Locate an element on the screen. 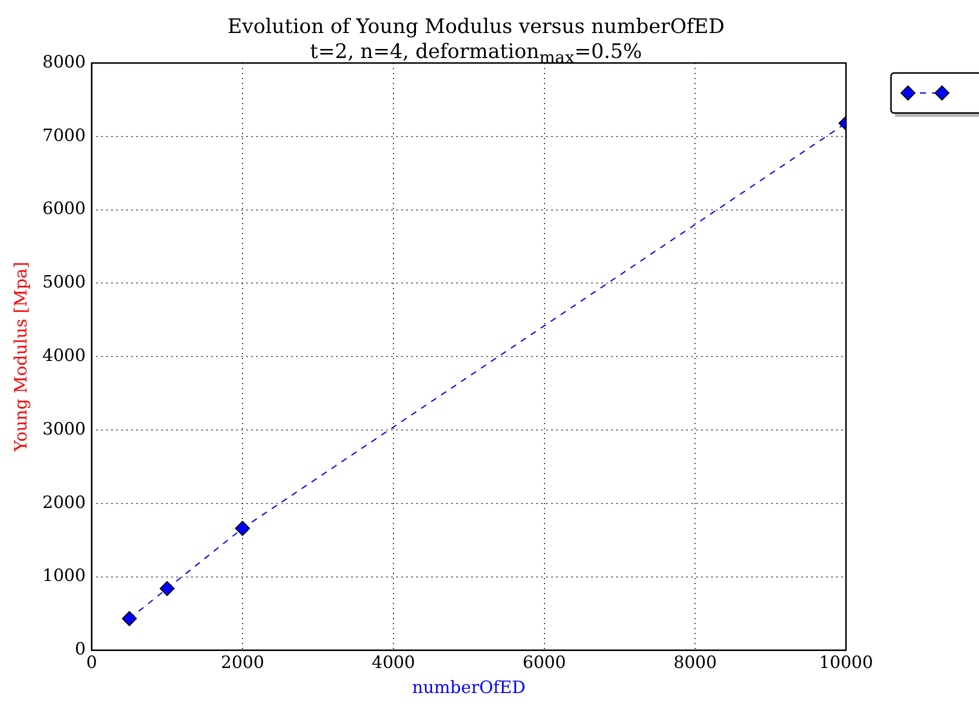  x-axis-title: numberOfED is located at coordinates (469, 688).